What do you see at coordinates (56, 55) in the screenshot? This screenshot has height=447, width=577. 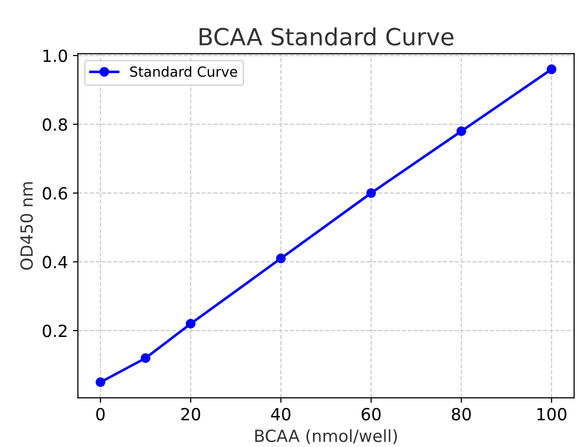 I see `y-tick-label: 1.0` at bounding box center [56, 55].